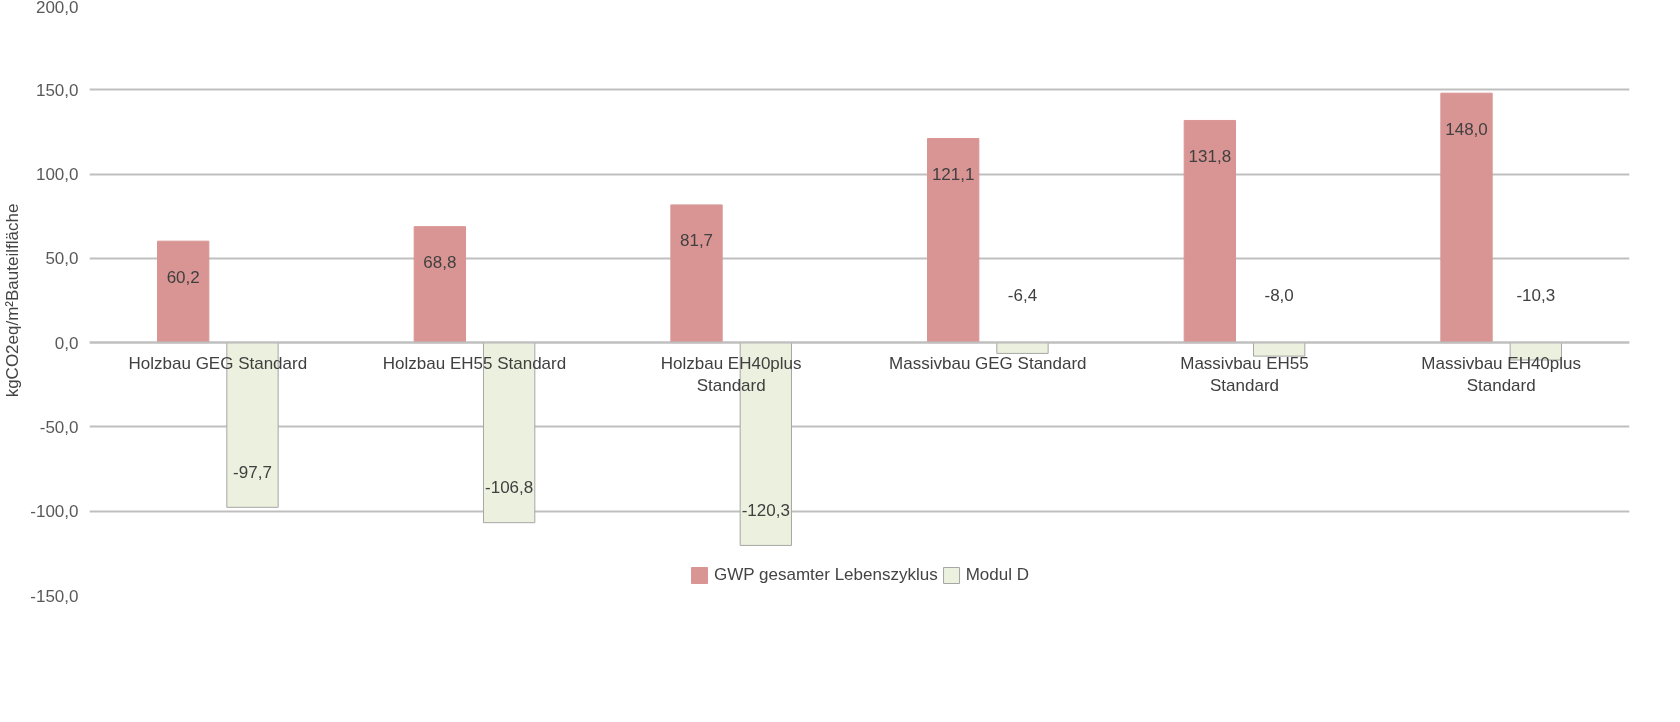 The height and width of the screenshot is (722, 1680). Describe the element at coordinates (54, 596) in the screenshot. I see `y-tick-label: -150,0` at that location.